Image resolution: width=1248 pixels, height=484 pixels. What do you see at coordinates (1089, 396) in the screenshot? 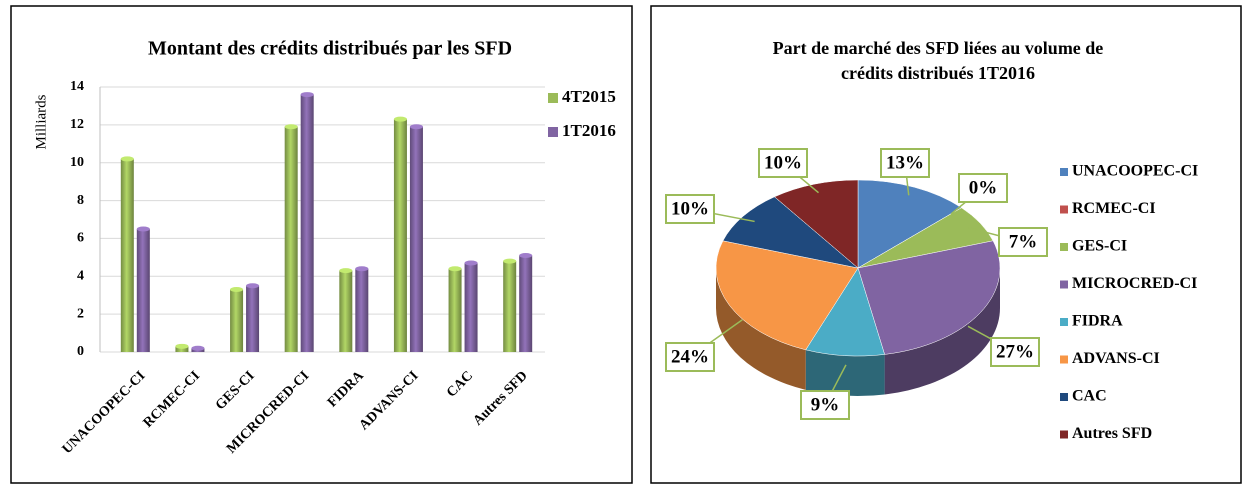
I see `legend-label: CAC` at bounding box center [1089, 396].